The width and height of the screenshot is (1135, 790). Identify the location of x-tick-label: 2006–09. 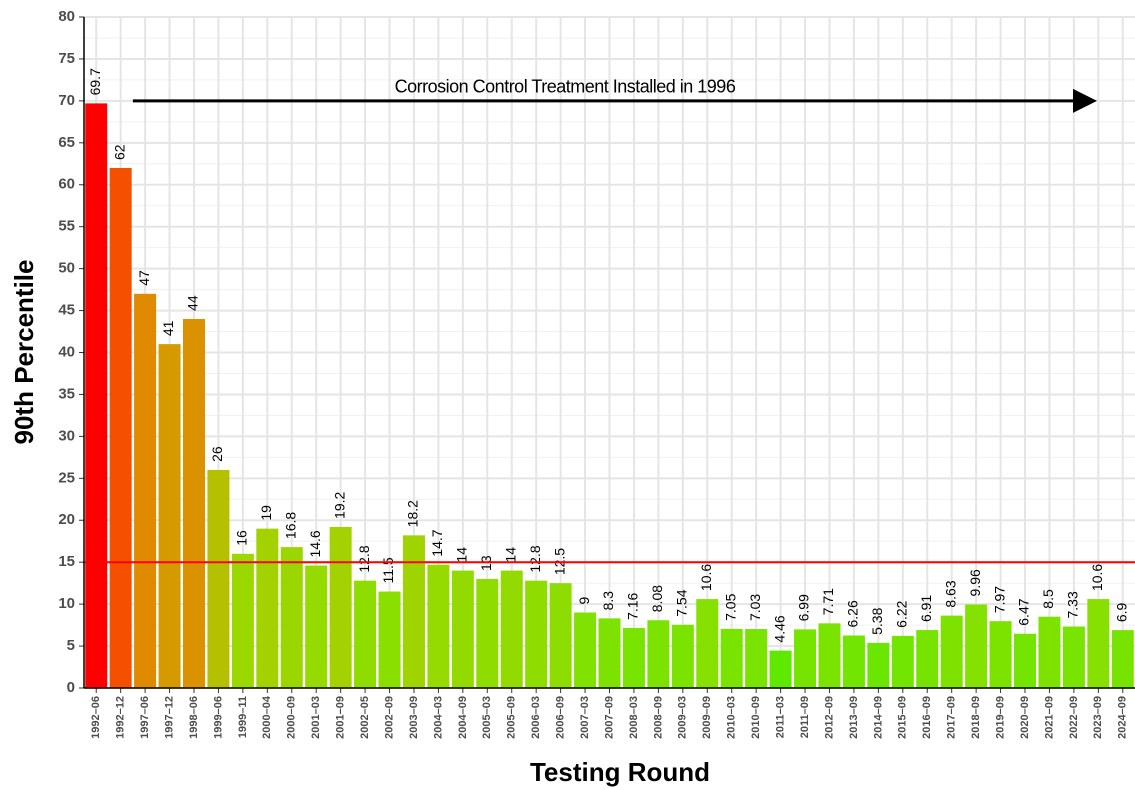
(561, 717).